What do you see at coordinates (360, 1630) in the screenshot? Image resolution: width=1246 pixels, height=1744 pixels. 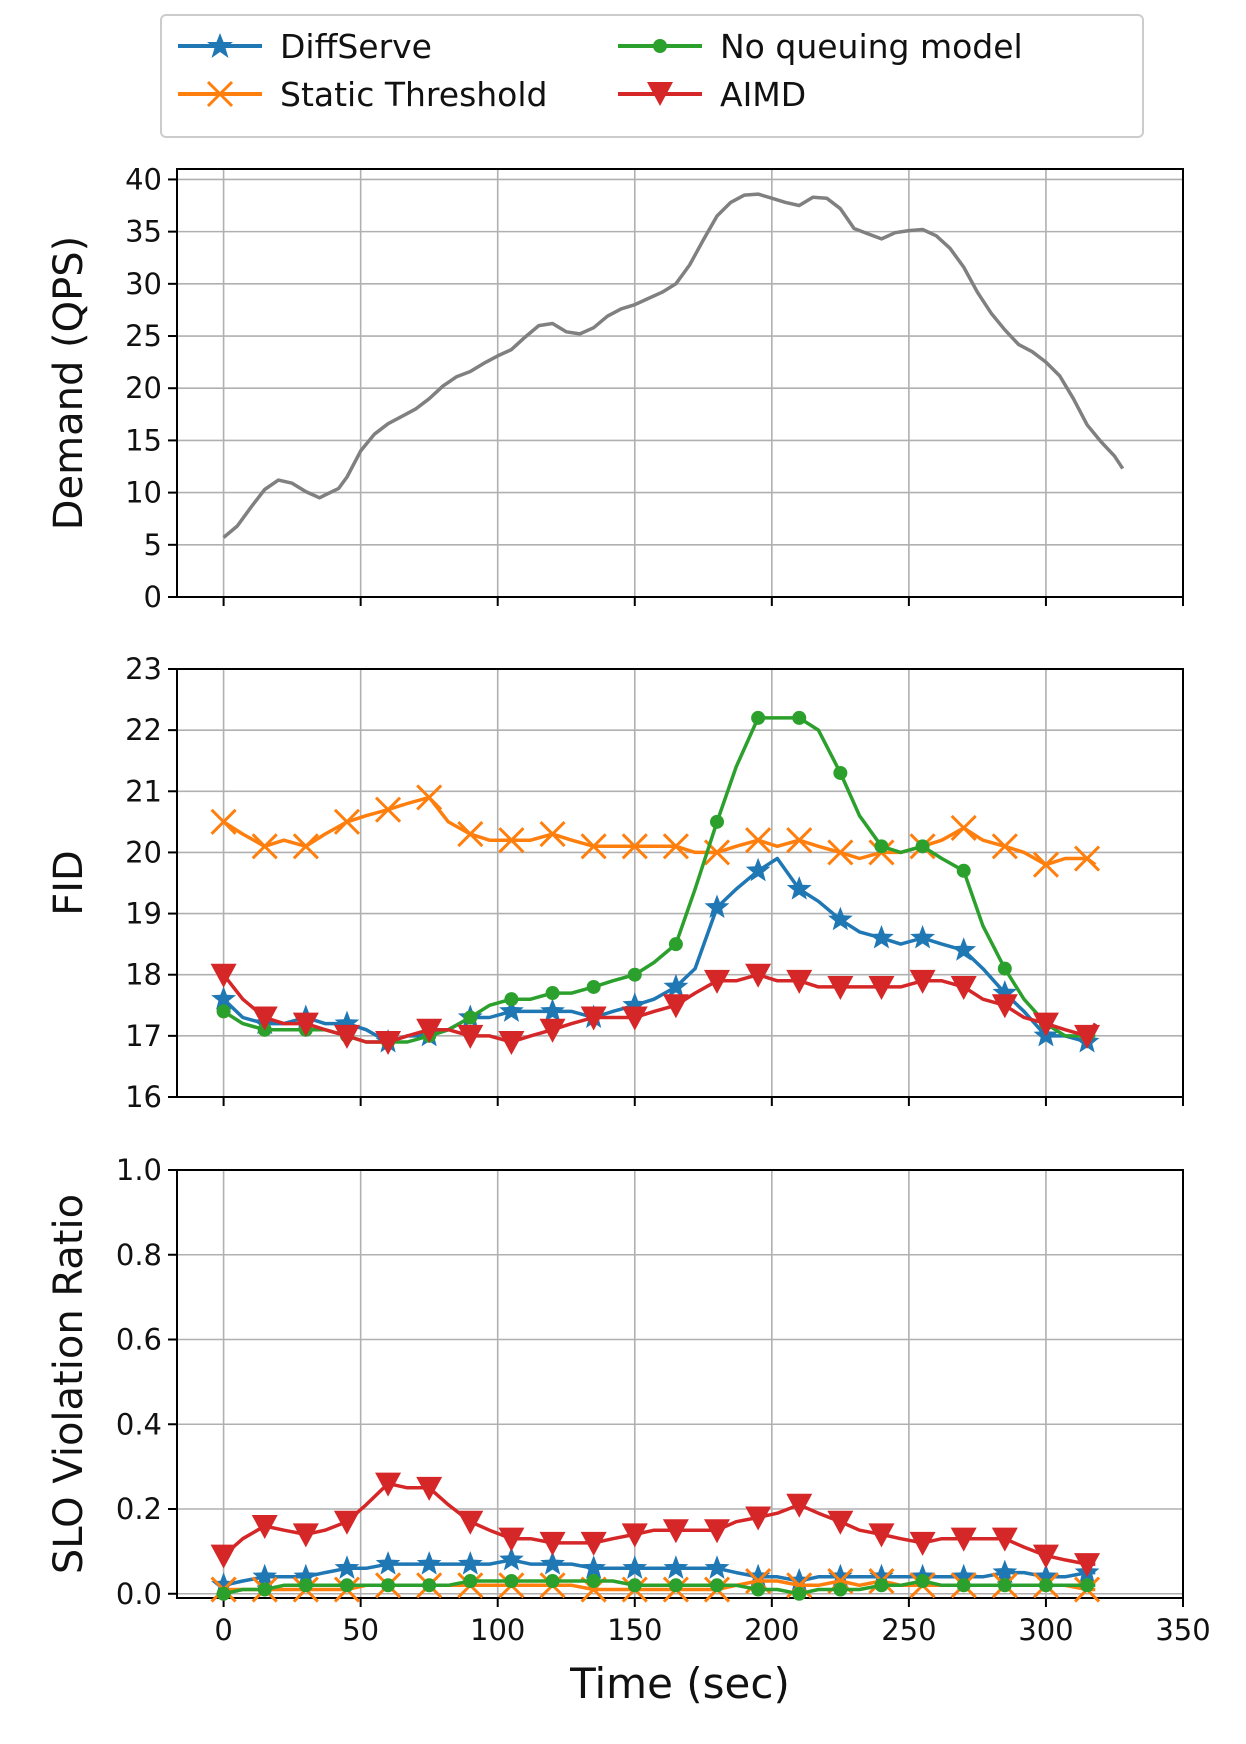 I see `x-tick-label: 50` at bounding box center [360, 1630].